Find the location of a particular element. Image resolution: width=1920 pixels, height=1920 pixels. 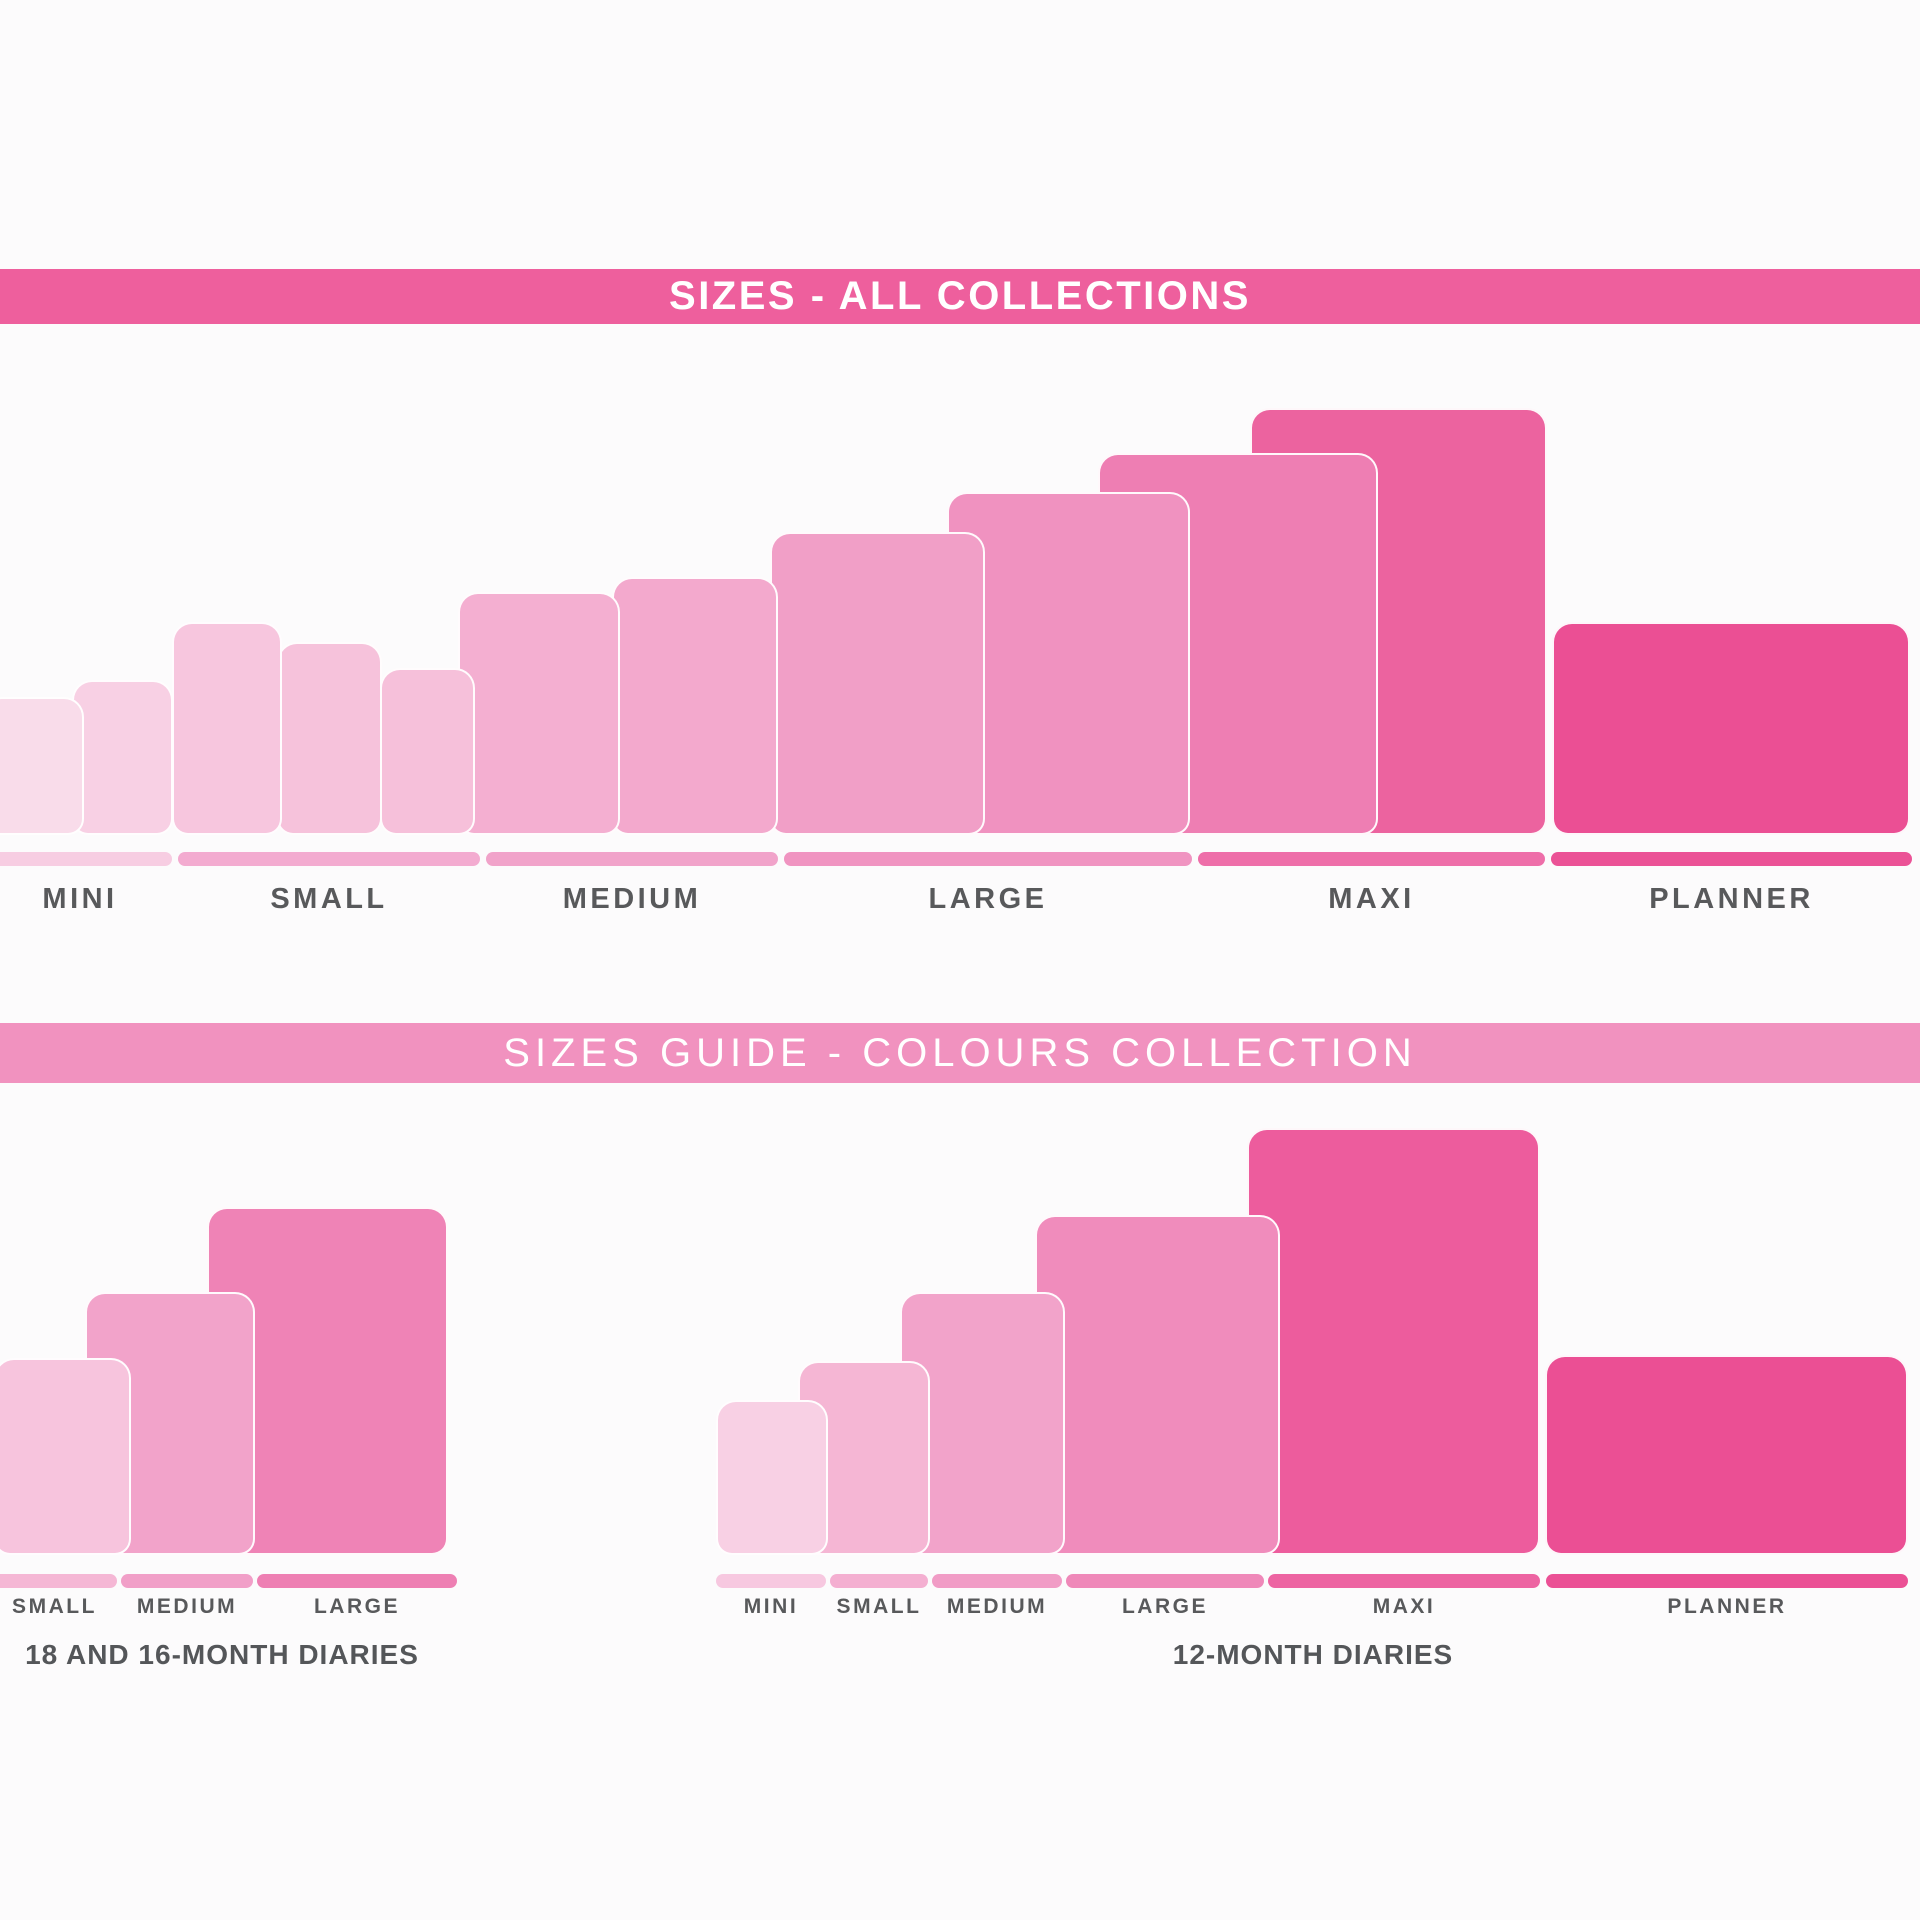

all-collections-strip-maxi is located at coordinates (1371, 859).